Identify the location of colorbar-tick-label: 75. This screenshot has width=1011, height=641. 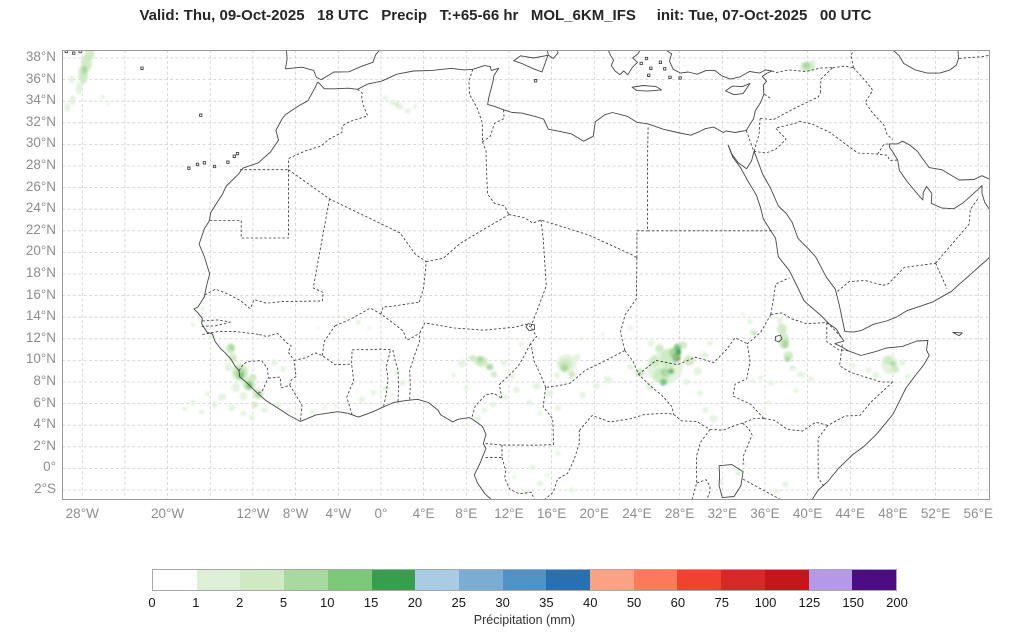
(721, 602).